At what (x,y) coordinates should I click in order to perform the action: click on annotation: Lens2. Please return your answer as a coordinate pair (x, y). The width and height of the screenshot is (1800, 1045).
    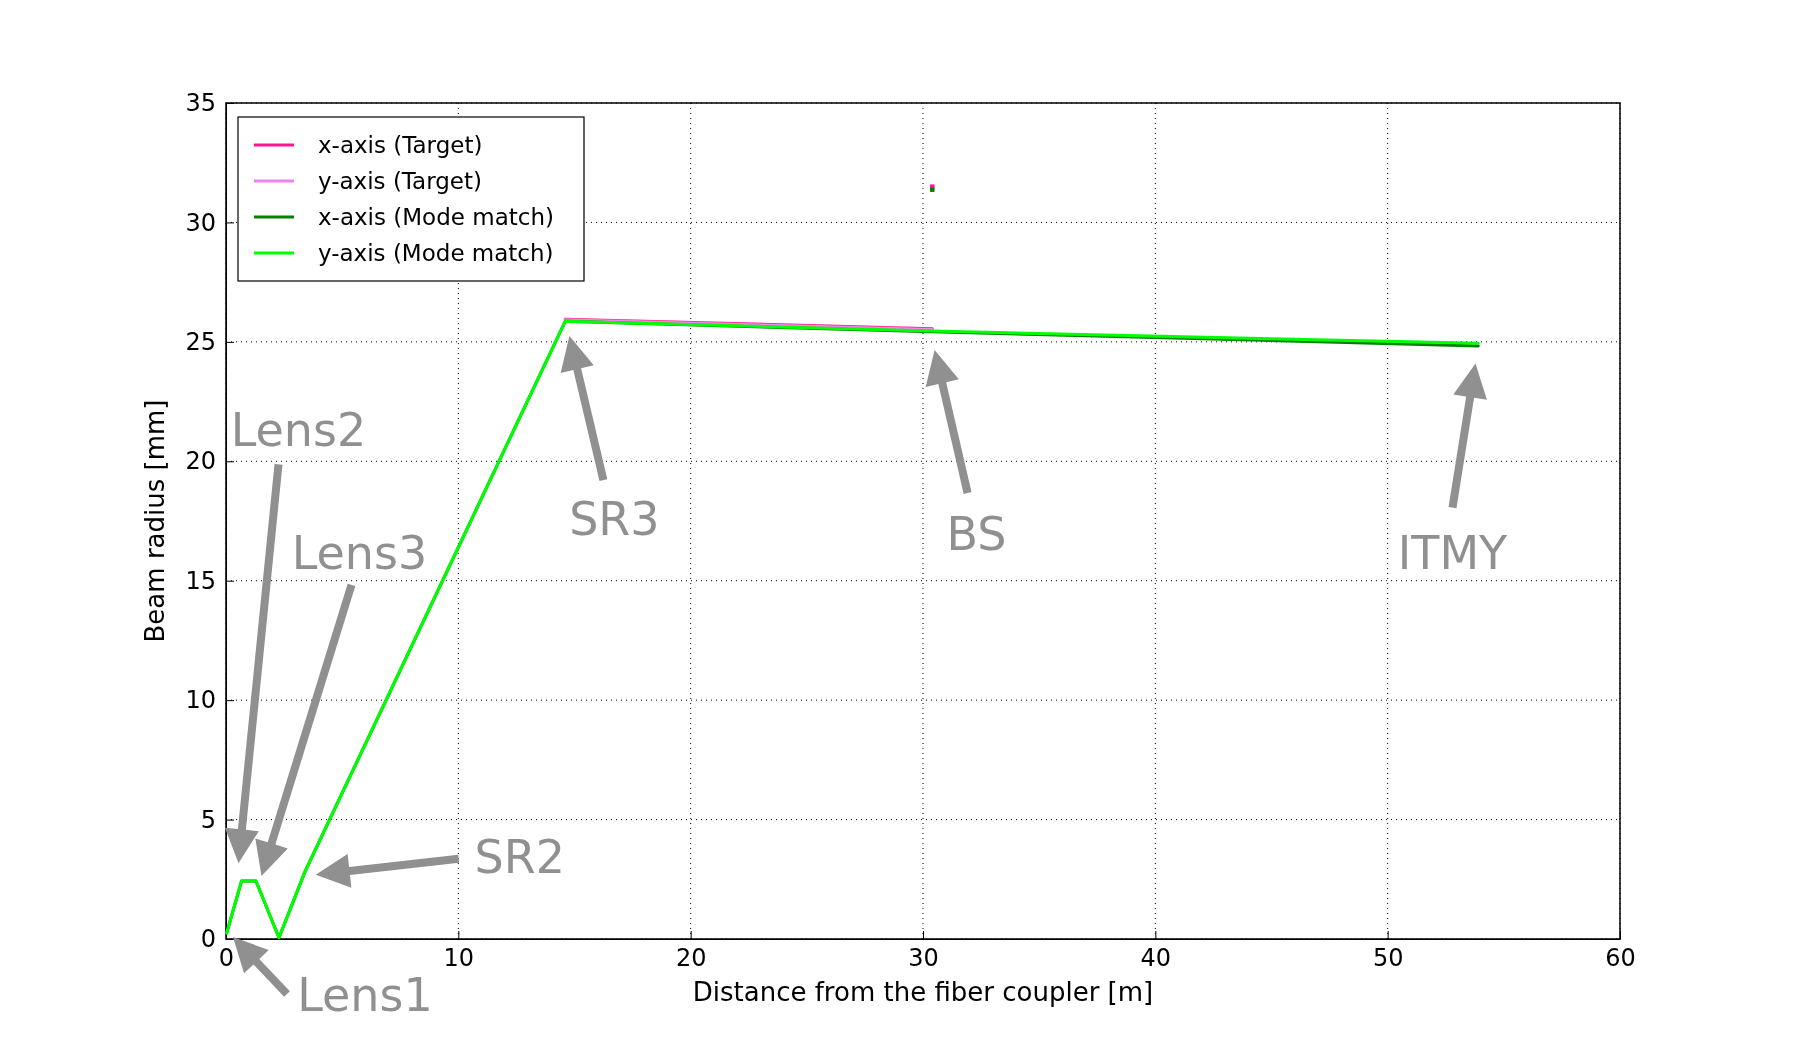
    Looking at the image, I should click on (298, 430).